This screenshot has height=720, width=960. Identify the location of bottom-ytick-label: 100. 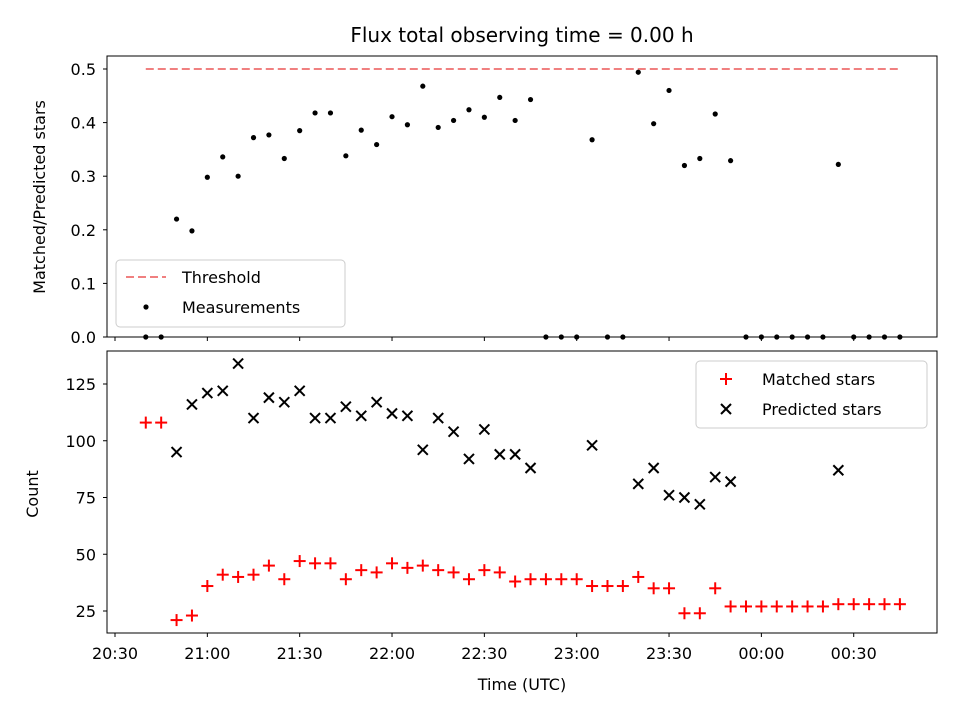
(80, 441).